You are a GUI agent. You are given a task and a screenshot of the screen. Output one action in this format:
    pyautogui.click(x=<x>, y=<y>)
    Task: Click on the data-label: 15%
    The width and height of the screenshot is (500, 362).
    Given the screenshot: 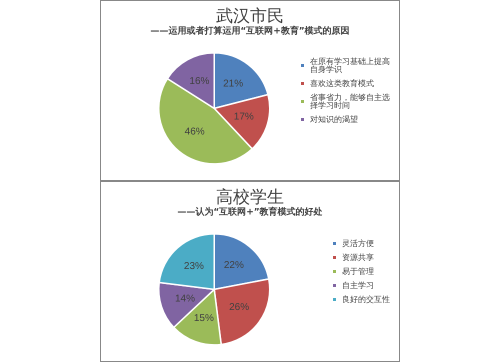 What is the action you would take?
    pyautogui.click(x=204, y=318)
    